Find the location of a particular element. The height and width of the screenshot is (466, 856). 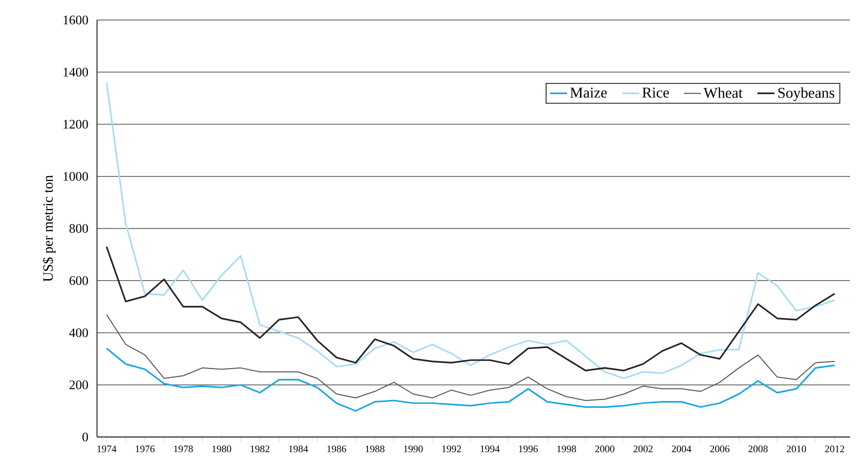

x-tick-label: 2012 is located at coordinates (834, 449).